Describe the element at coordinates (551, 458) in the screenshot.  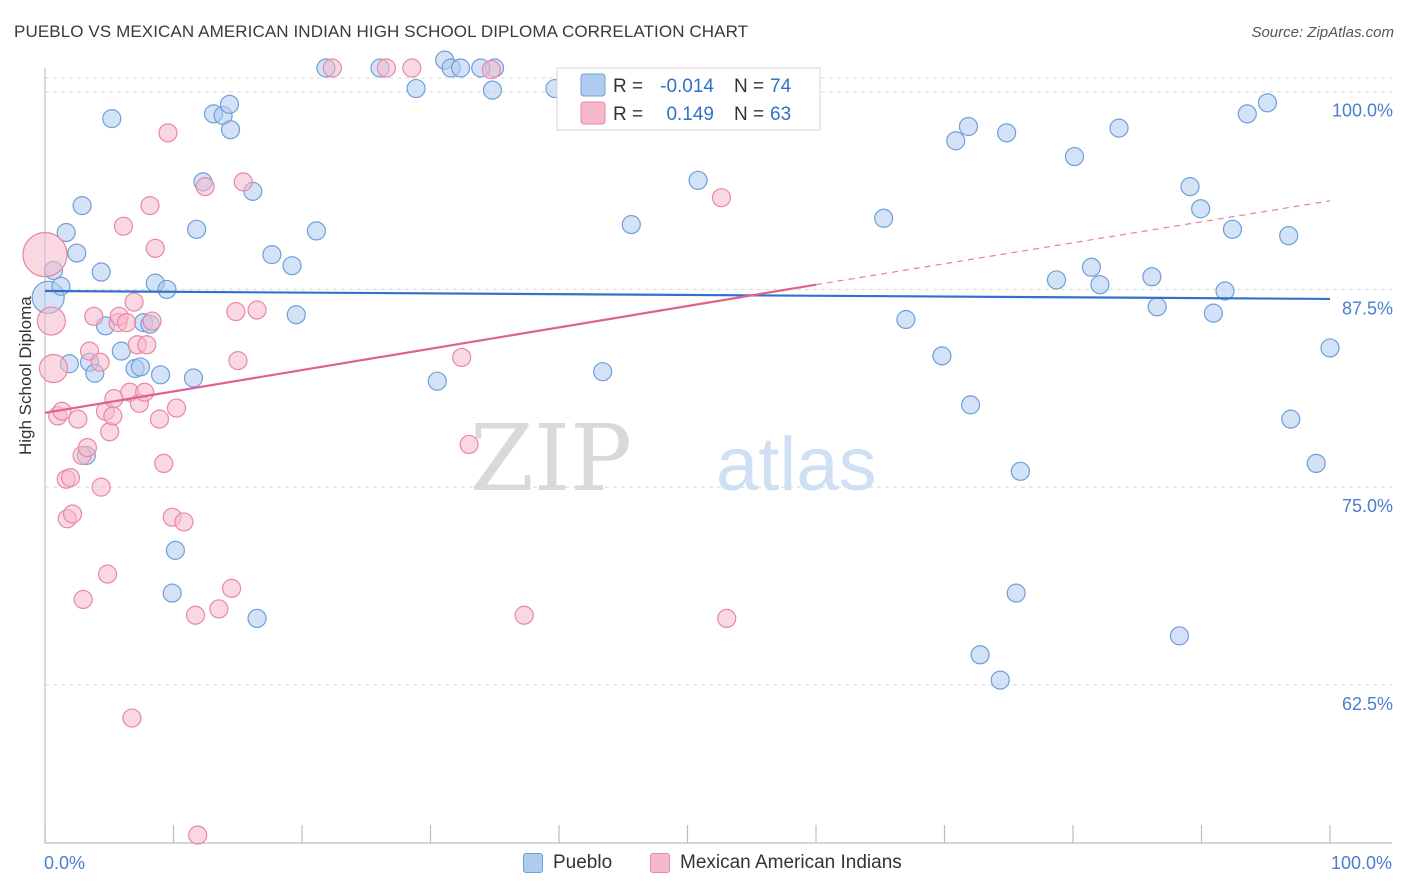
I see `watermark-zip: ZIP` at that location.